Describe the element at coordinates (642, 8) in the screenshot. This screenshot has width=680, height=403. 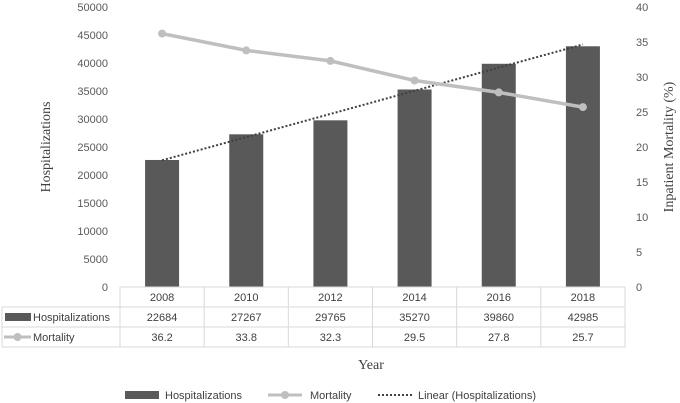
I see `y2-tick-label: 40` at that location.